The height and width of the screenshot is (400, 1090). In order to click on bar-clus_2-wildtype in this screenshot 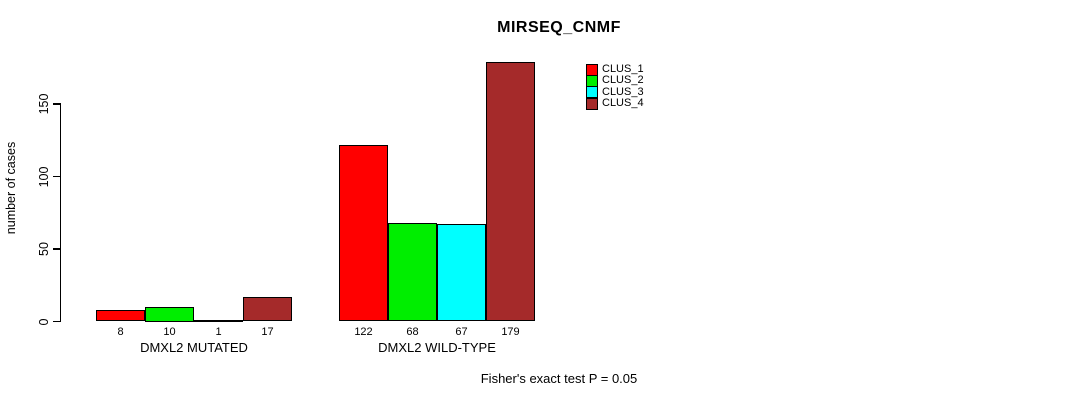, I will do `click(412, 272)`.